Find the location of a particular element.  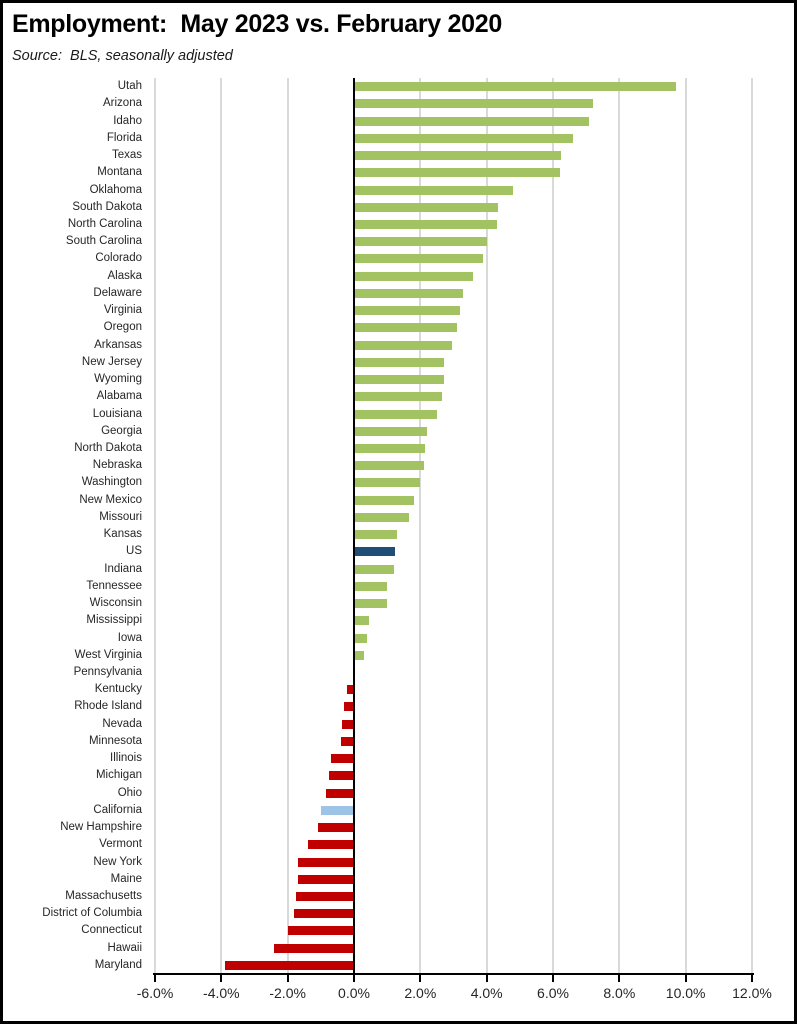

bar-alabama is located at coordinates (398, 397).